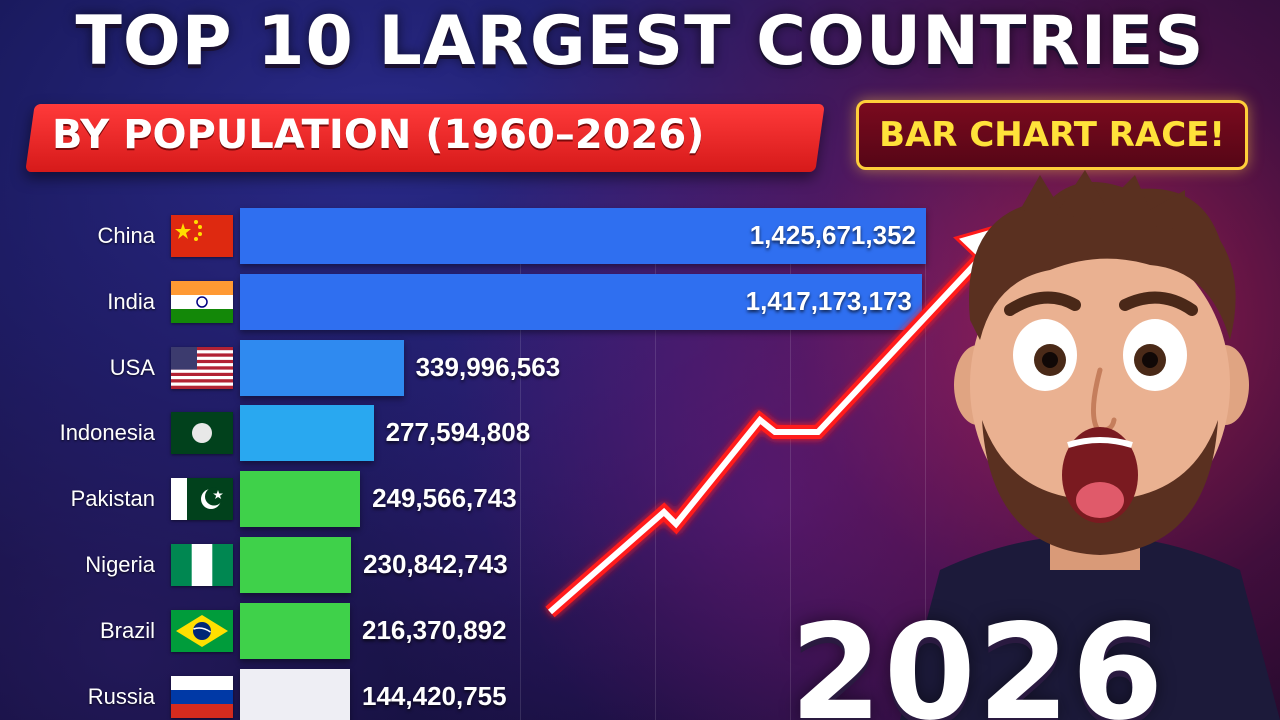 This screenshot has height=720, width=1280. I want to click on bar-value-label: 277,594,808, so click(458, 432).